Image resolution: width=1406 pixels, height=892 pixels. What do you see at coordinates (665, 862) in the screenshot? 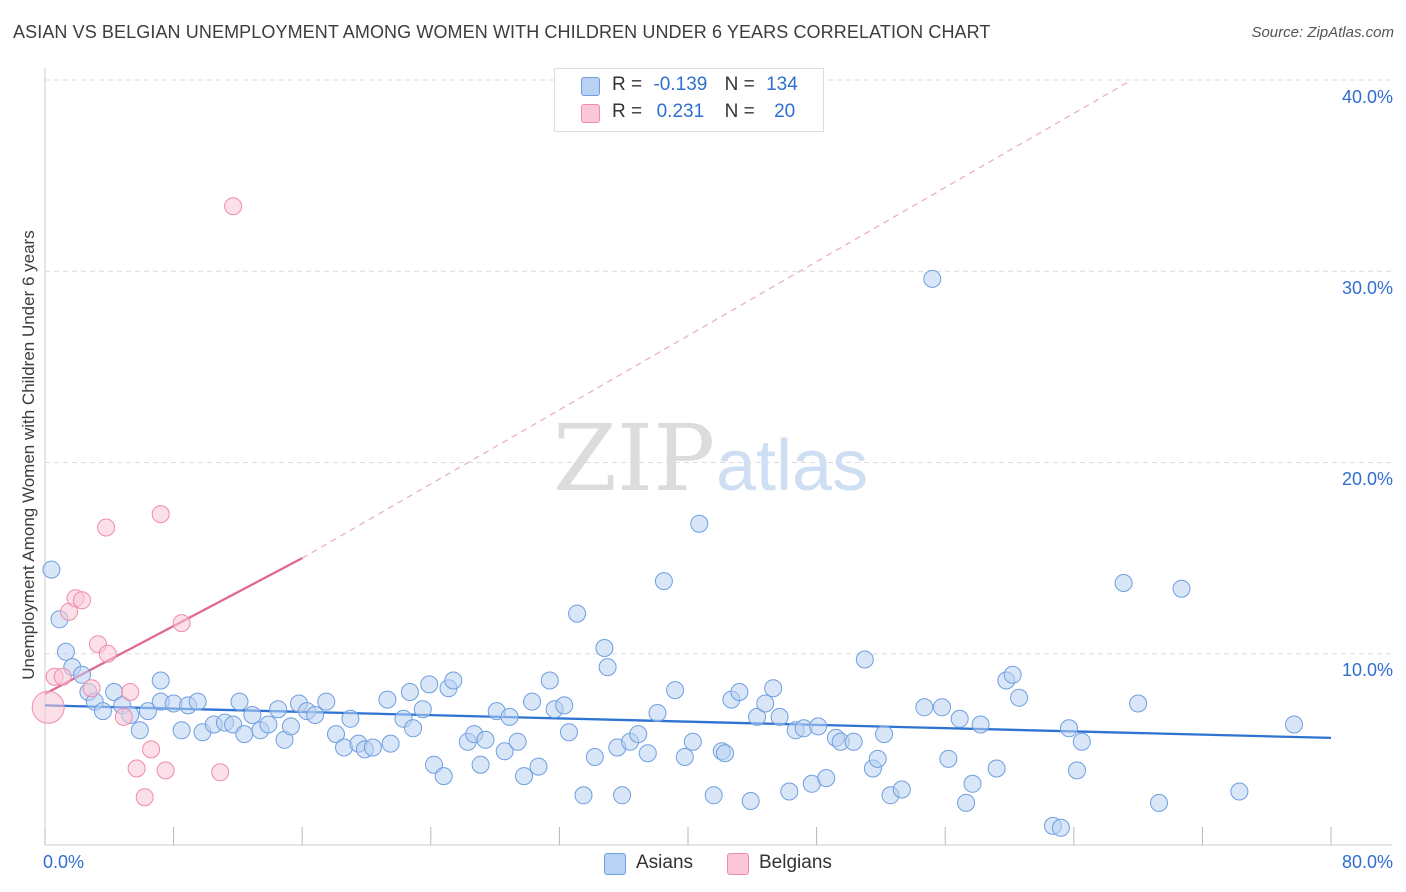
I see `asians-legend-label: Asians` at bounding box center [665, 862].